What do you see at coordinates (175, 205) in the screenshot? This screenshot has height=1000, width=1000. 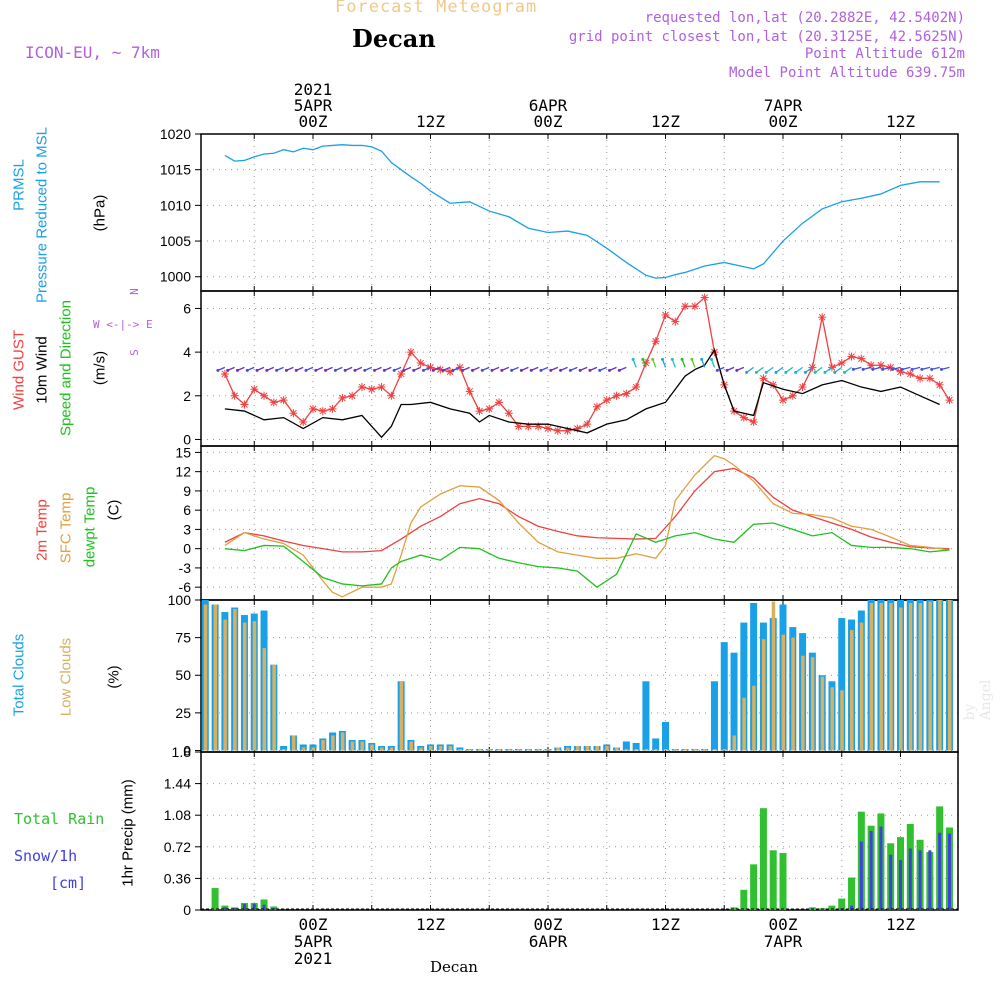 I see `y-tick-label: 1010` at bounding box center [175, 205].